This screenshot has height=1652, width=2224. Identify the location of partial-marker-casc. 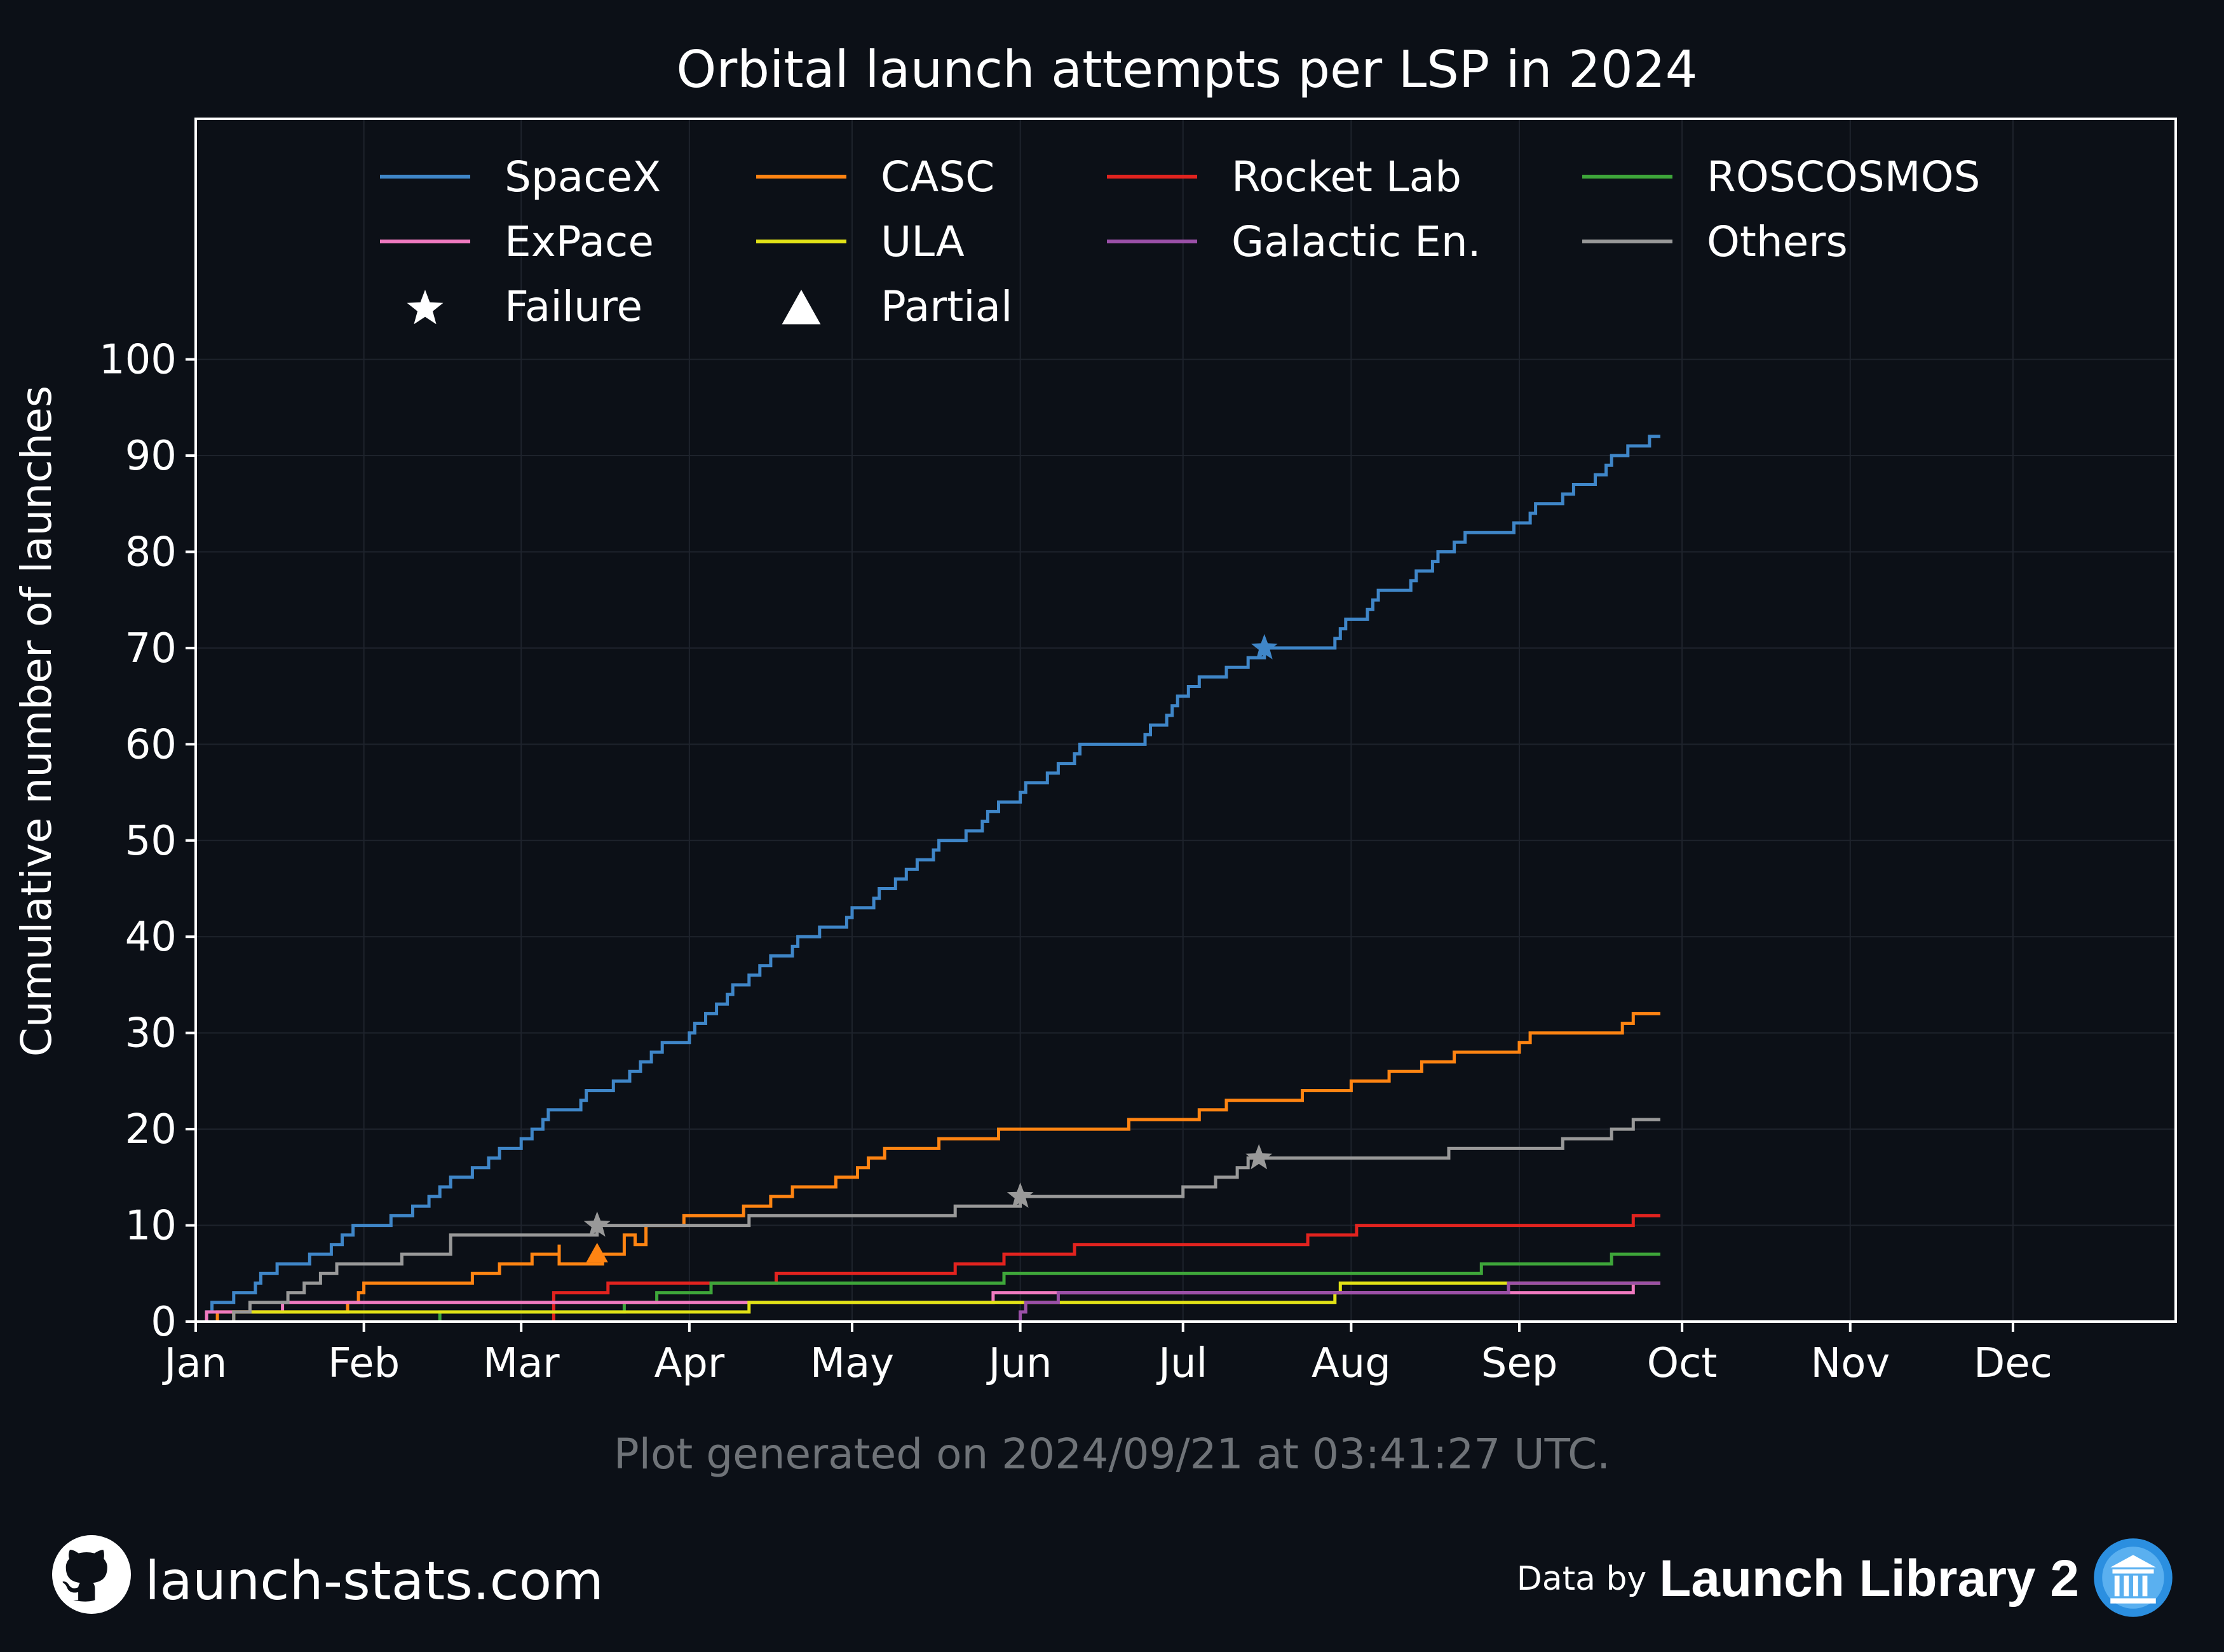
(597, 1253).